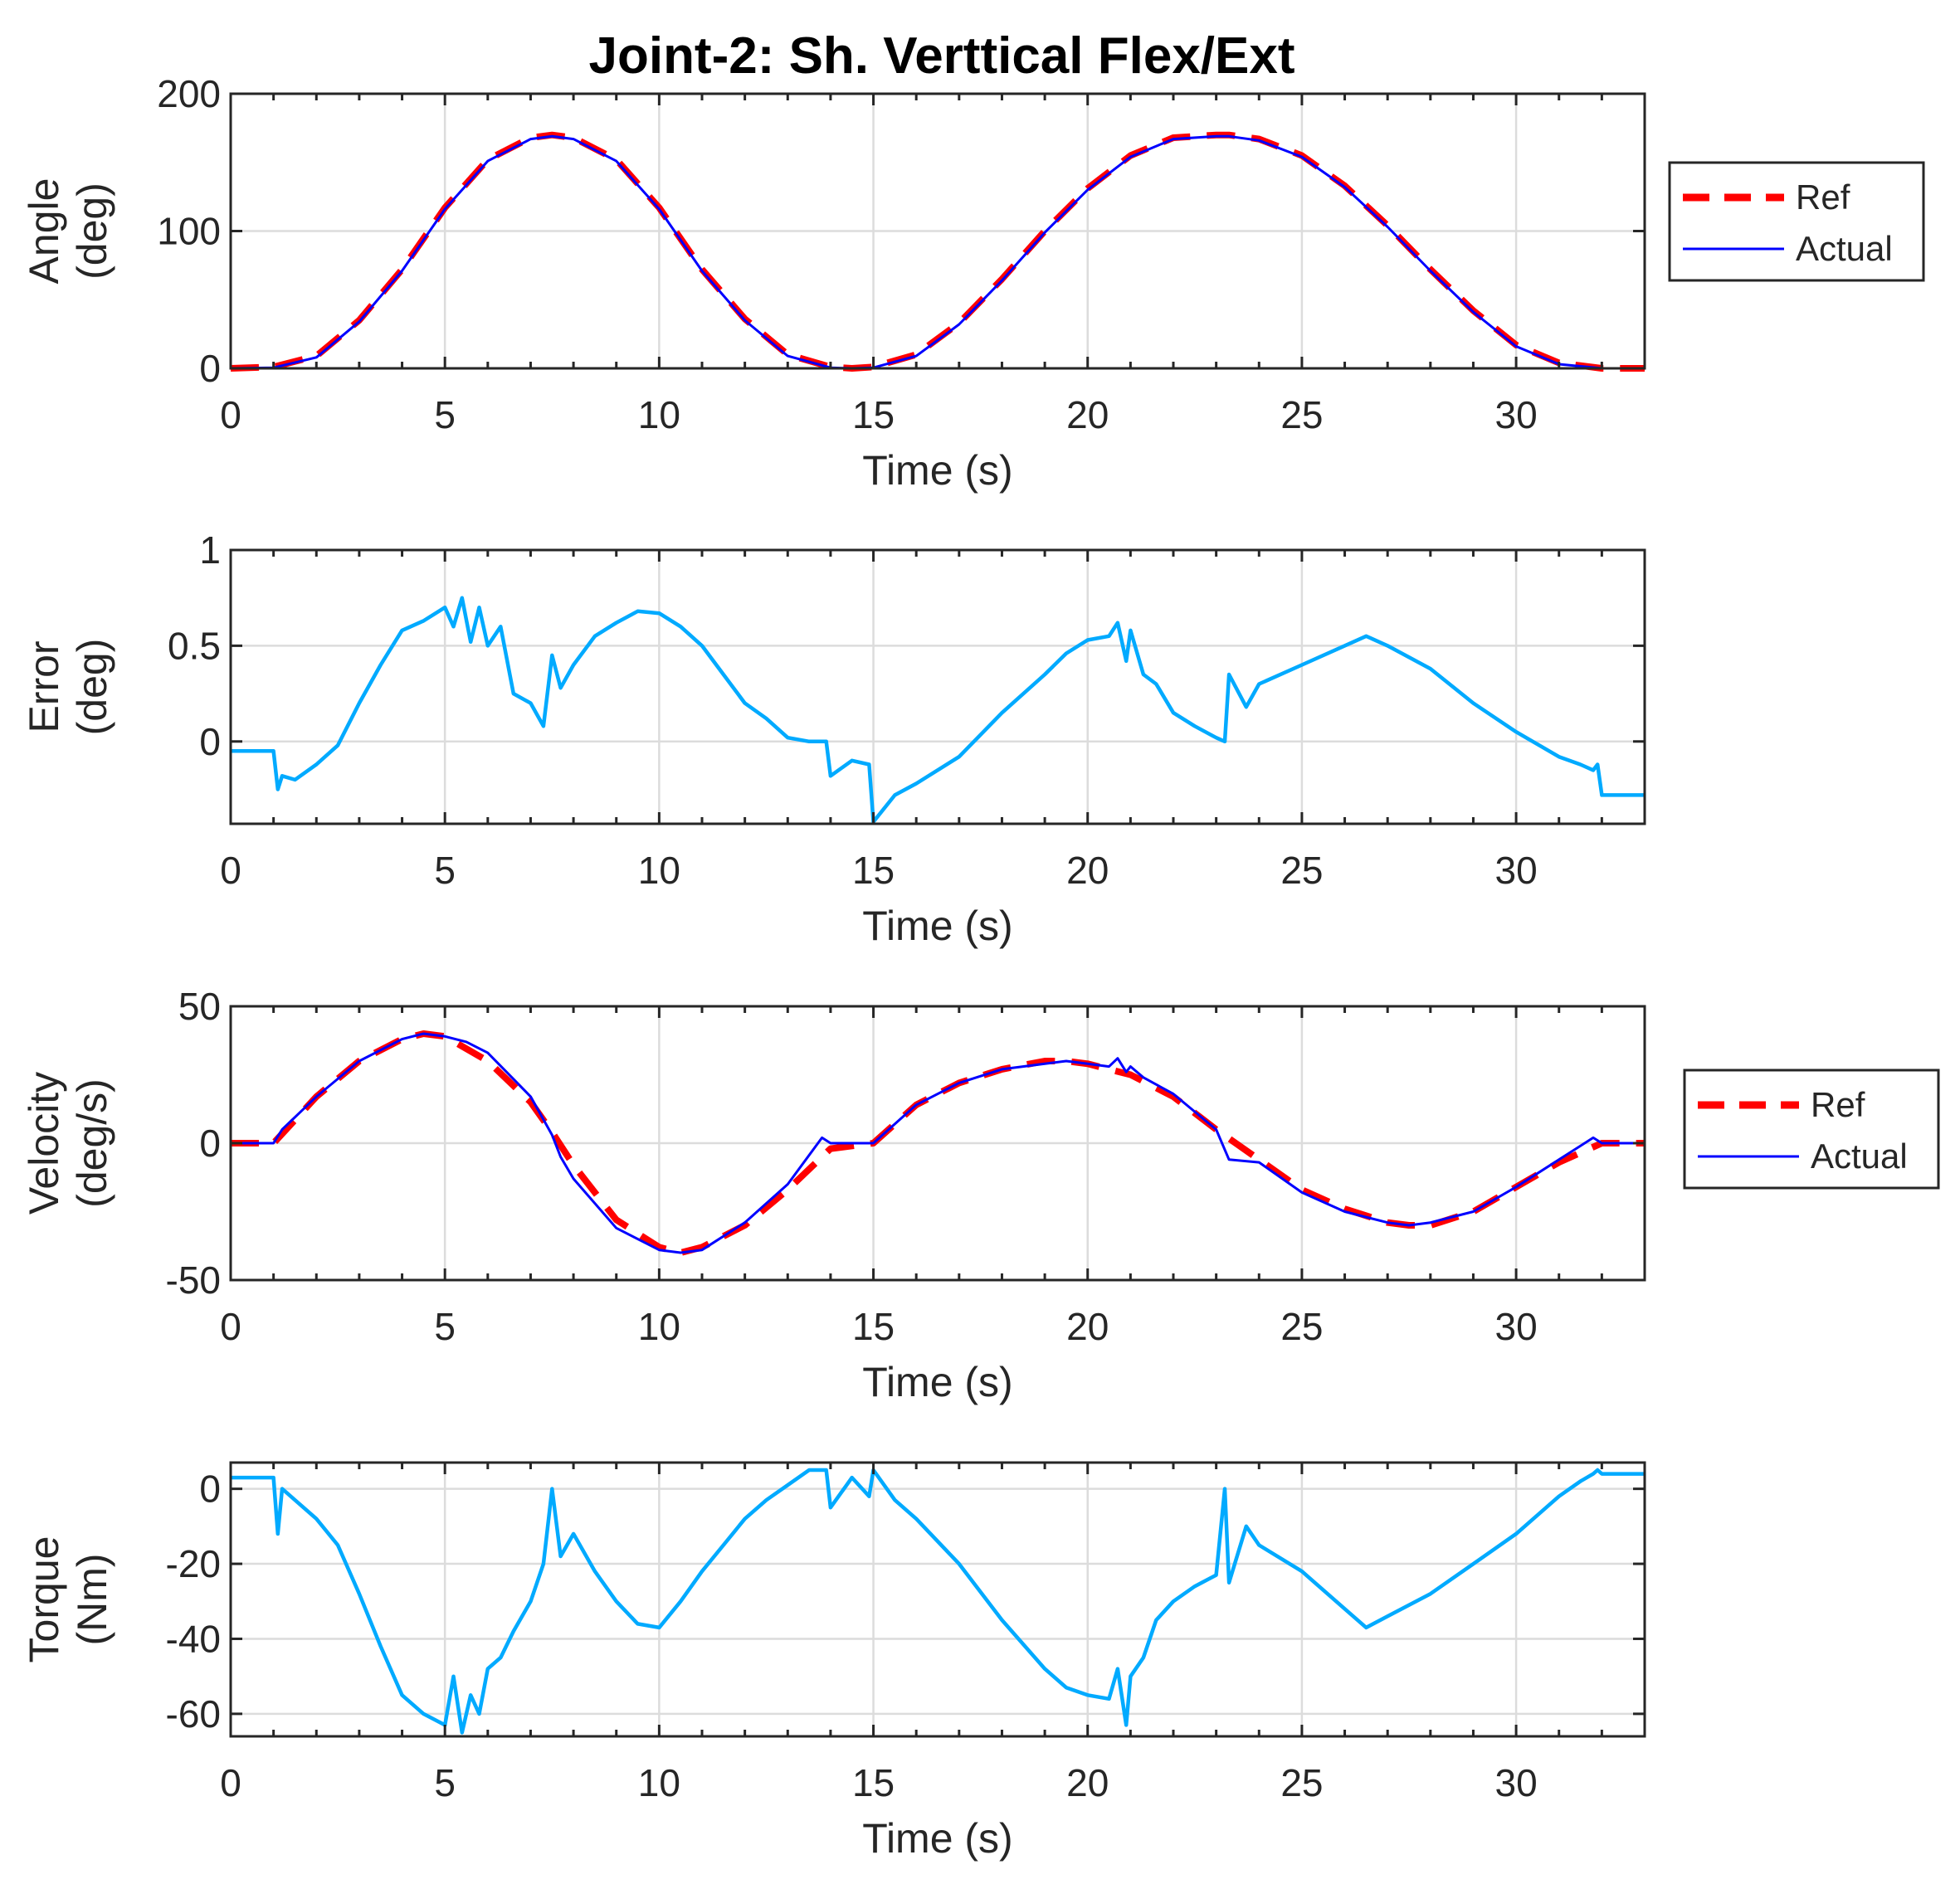  What do you see at coordinates (44, 231) in the screenshot?
I see `angle-y-axis-label: Angle` at bounding box center [44, 231].